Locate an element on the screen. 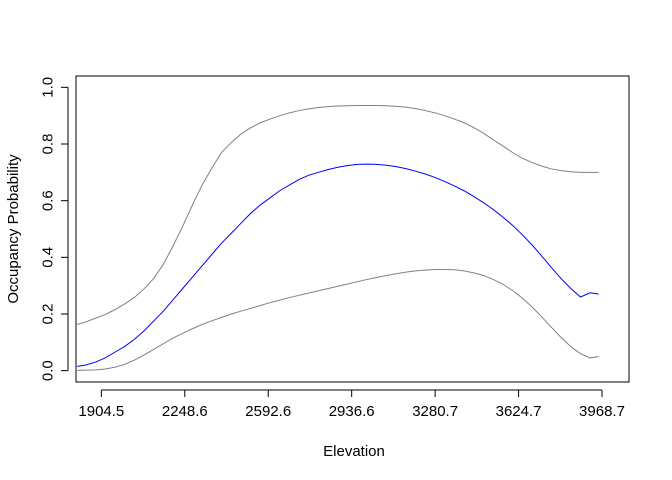  y-tick-label: 0.8 is located at coordinates (48, 144).